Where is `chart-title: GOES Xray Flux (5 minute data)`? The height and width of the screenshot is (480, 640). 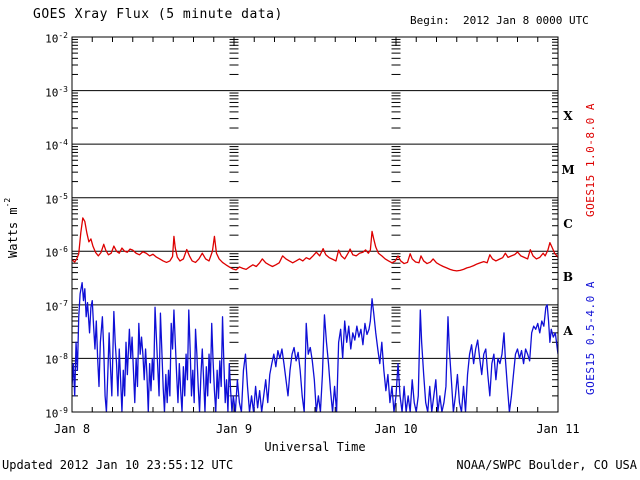 chart-title: GOES Xray Flux (5 minute data) is located at coordinates (158, 14).